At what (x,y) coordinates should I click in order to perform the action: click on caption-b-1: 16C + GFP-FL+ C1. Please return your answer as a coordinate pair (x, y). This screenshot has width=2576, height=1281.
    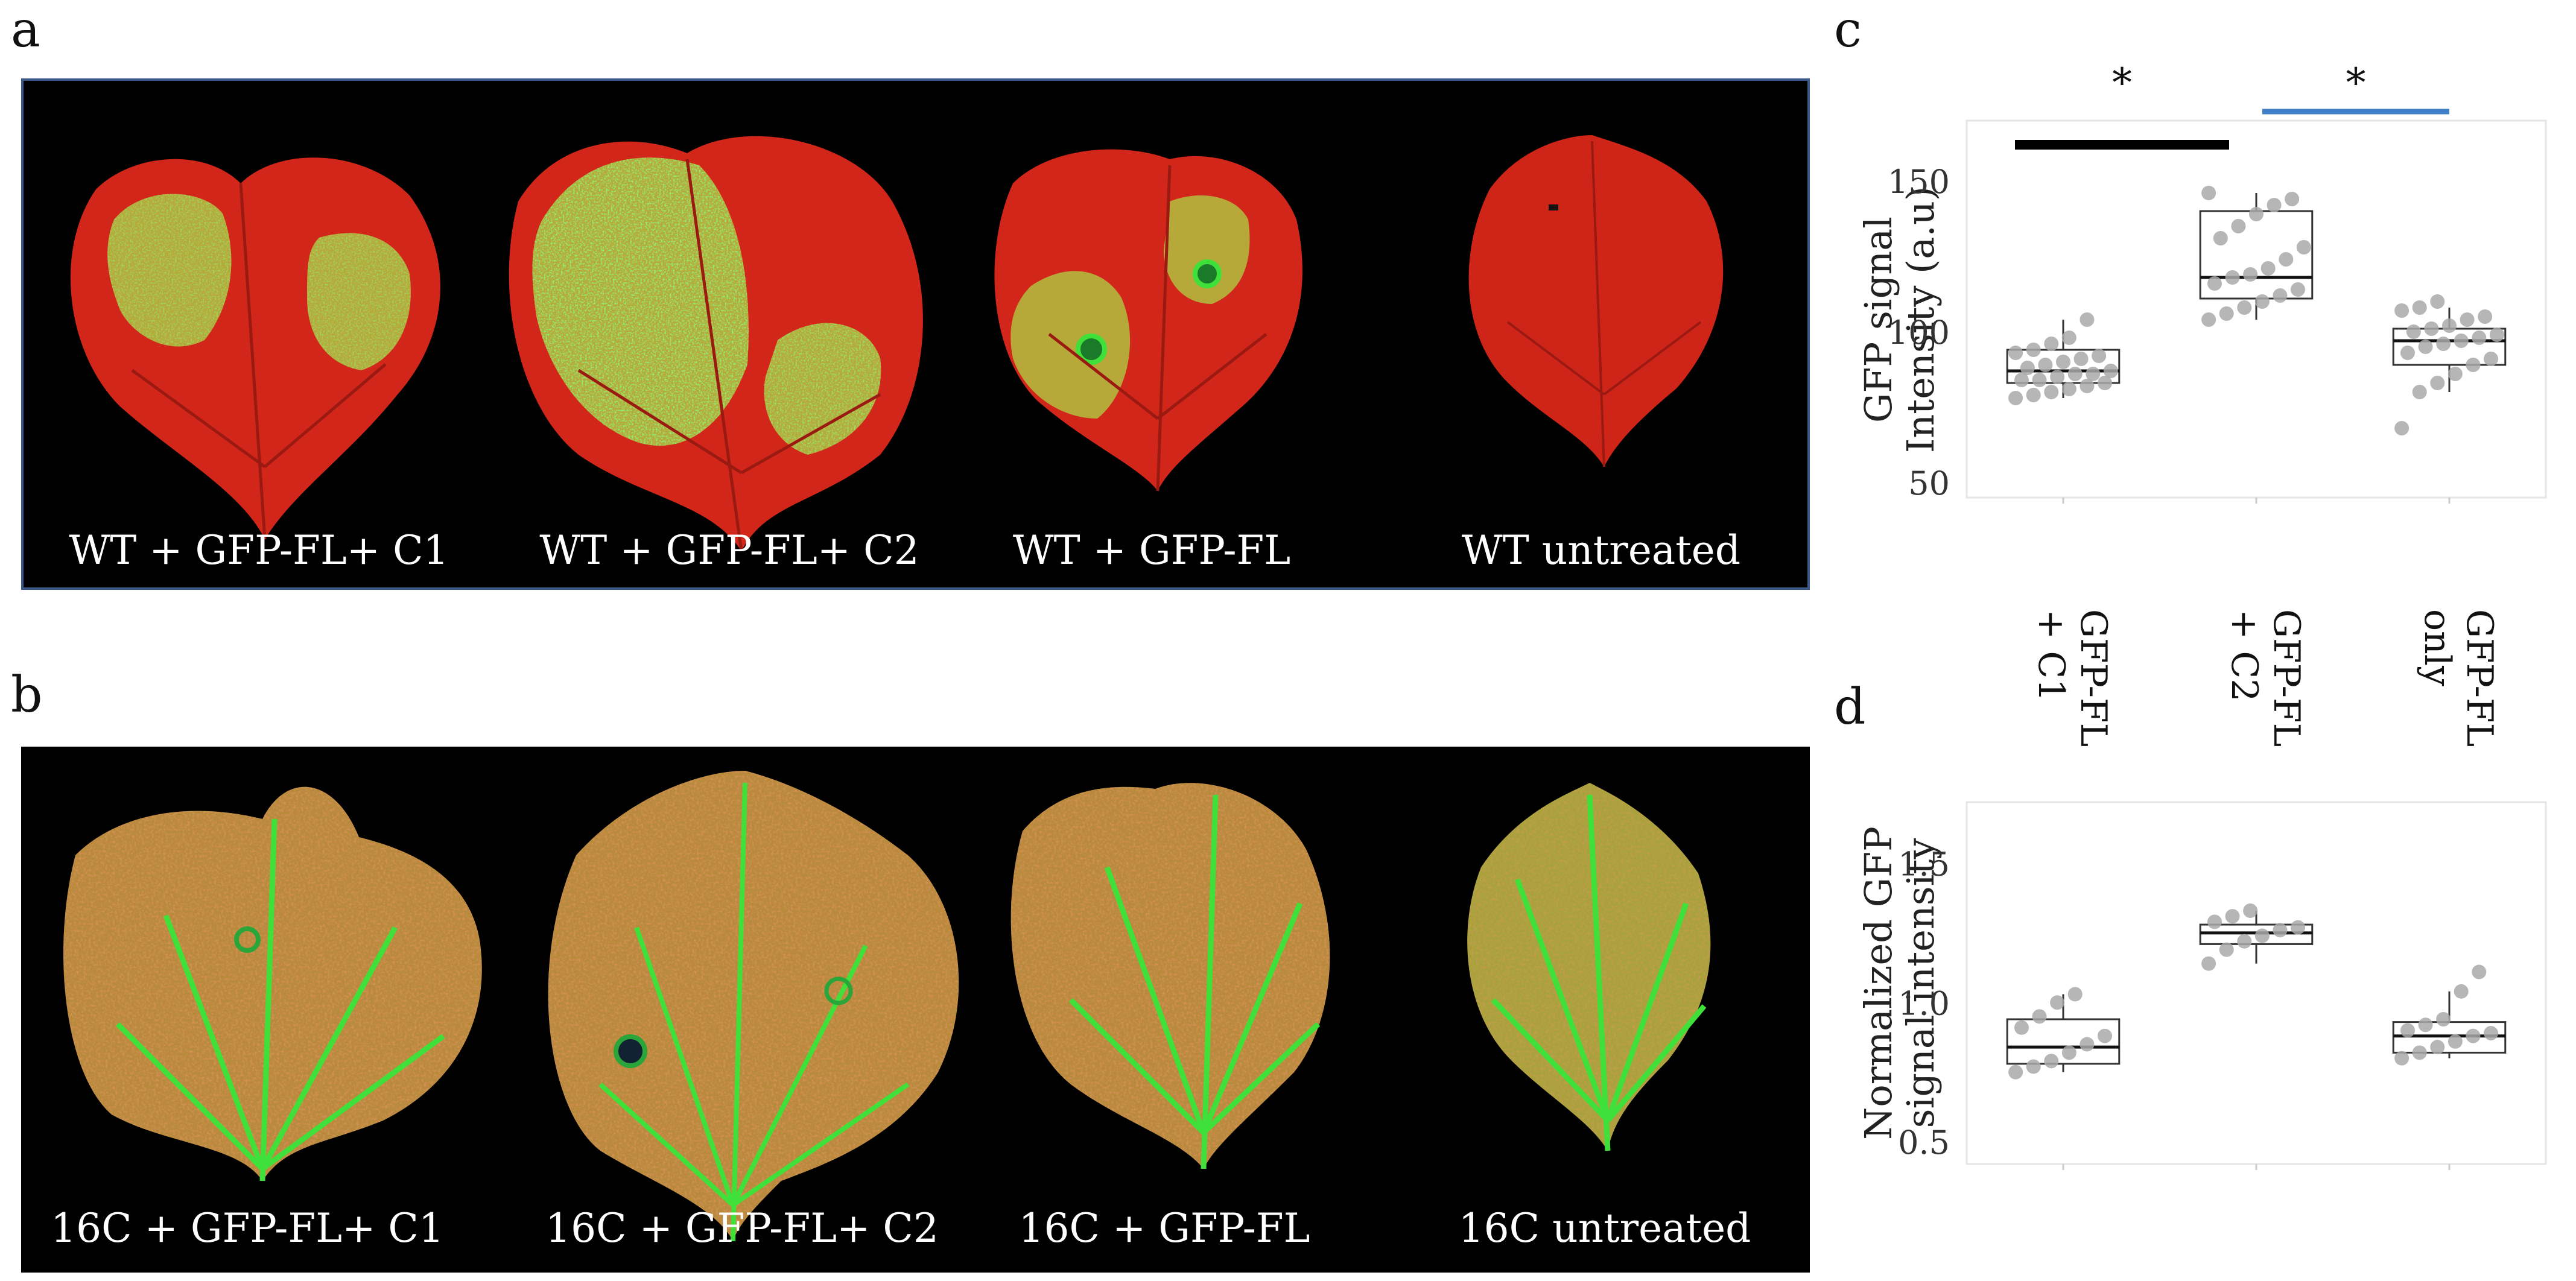
    Looking at the image, I should click on (247, 1228).